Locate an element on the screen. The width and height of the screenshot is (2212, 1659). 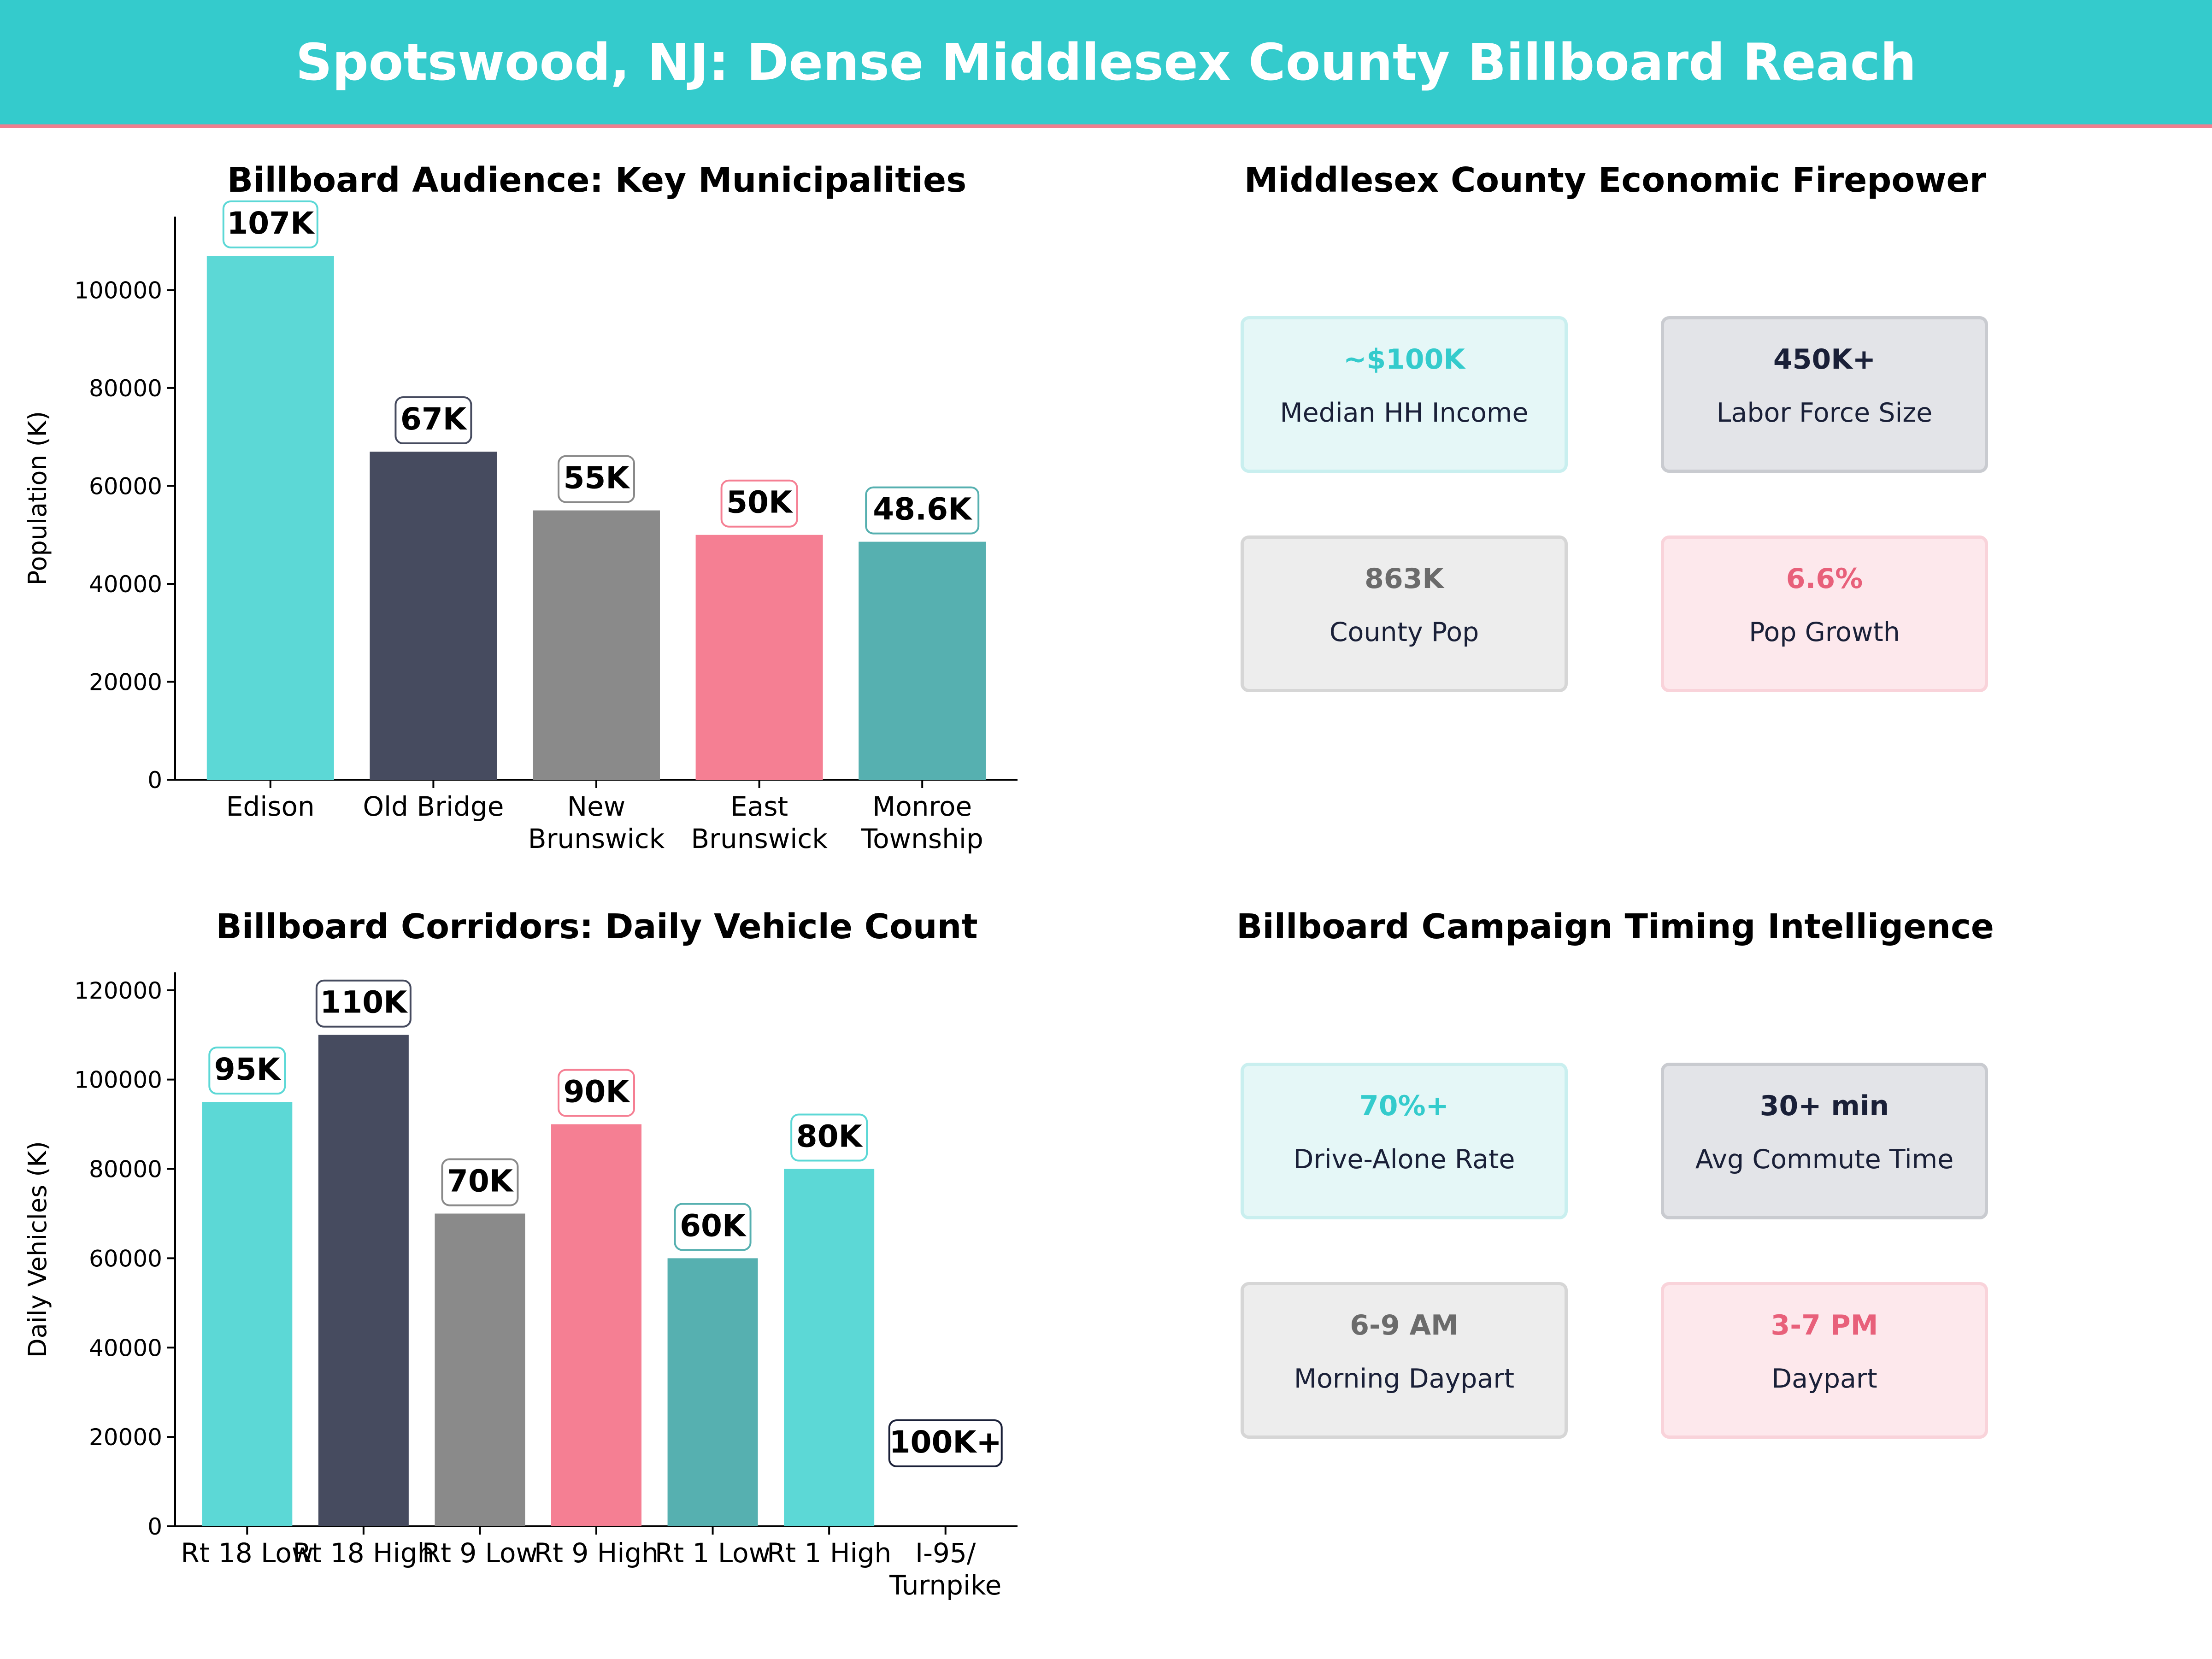
stat-label: Pop Growth is located at coordinates (1824, 632).